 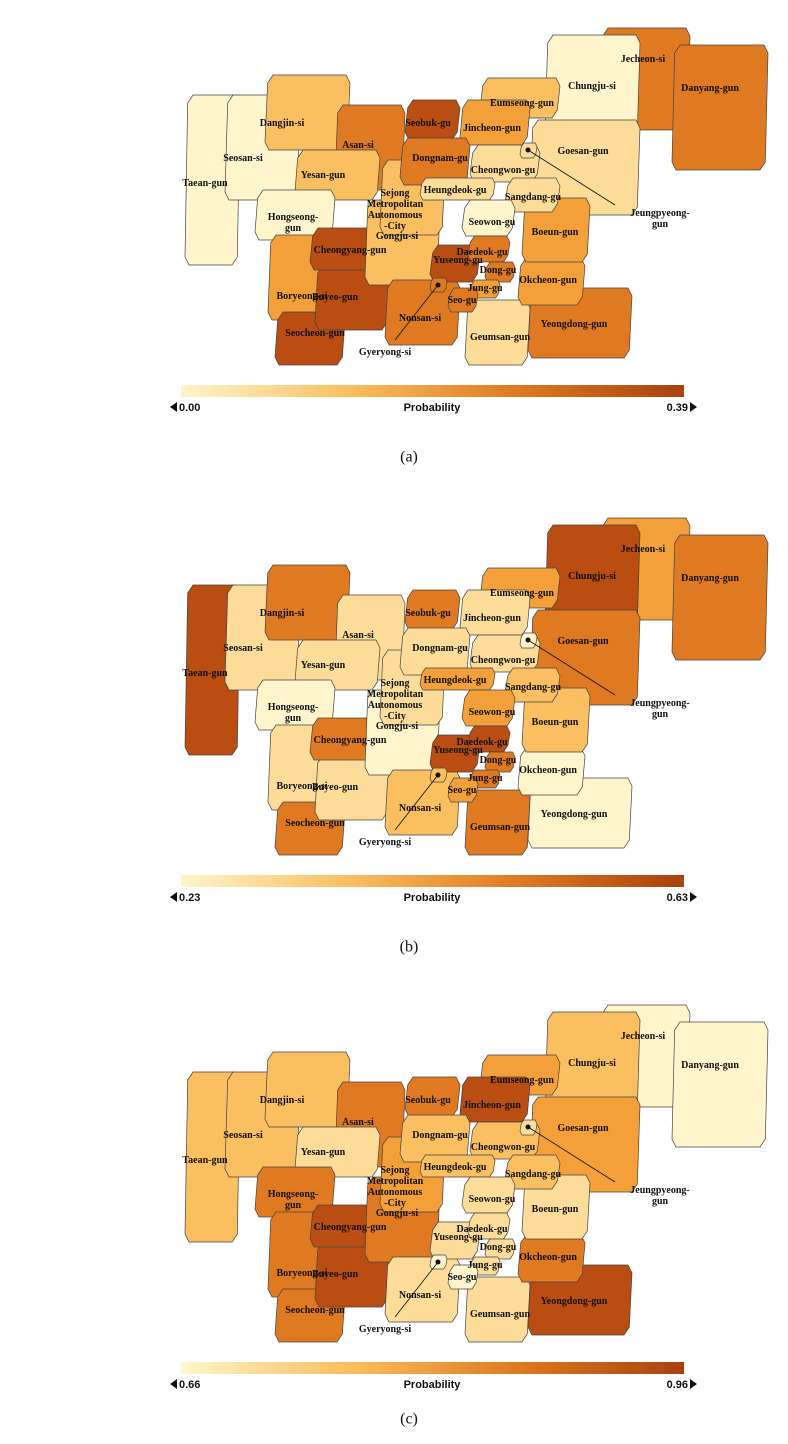 I want to click on region-label: Boeun-gun, so click(x=555, y=1209).